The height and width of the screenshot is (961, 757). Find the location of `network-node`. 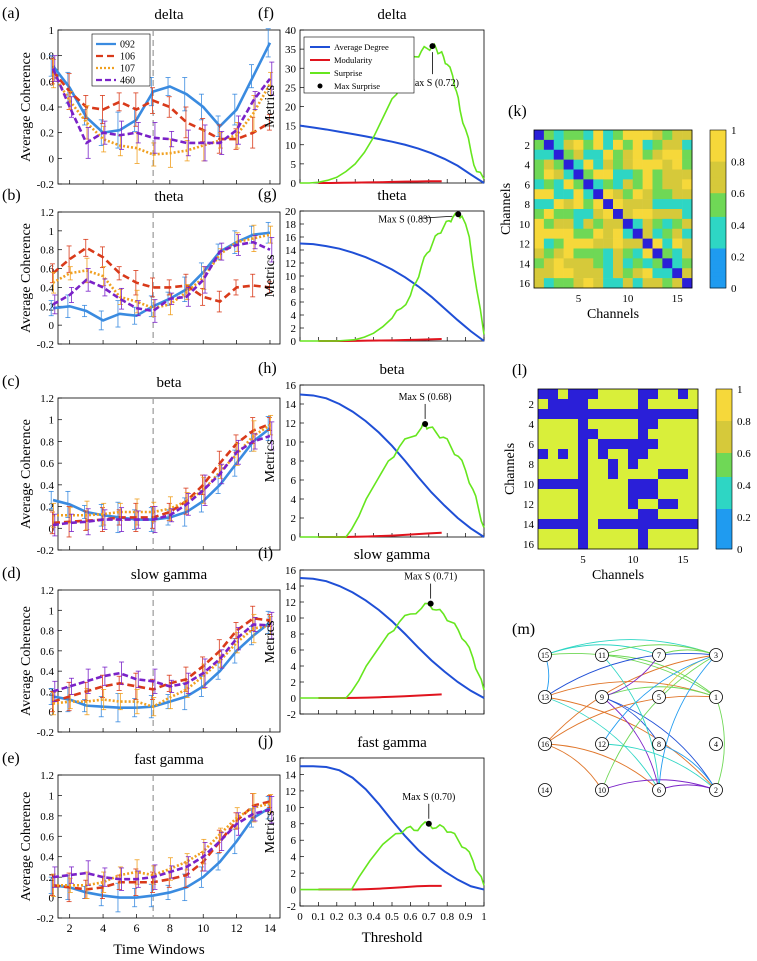

network-node is located at coordinates (545, 697).